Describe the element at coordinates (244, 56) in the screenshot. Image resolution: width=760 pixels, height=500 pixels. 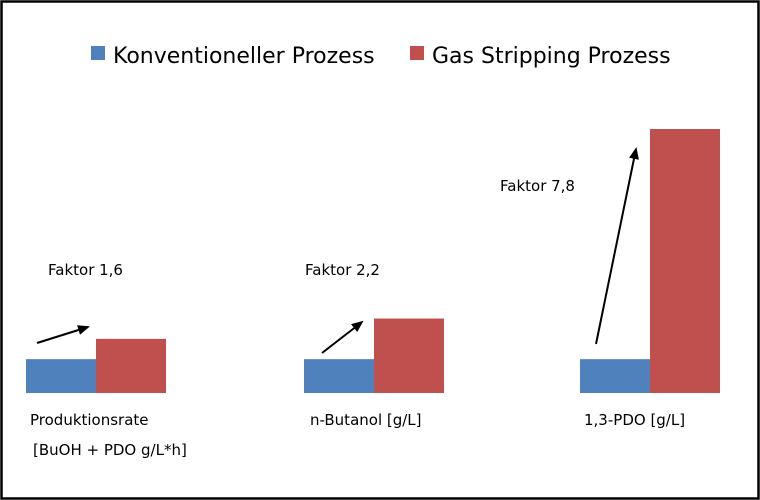
I see `legend-label-1: Konventioneller Prozess` at that location.